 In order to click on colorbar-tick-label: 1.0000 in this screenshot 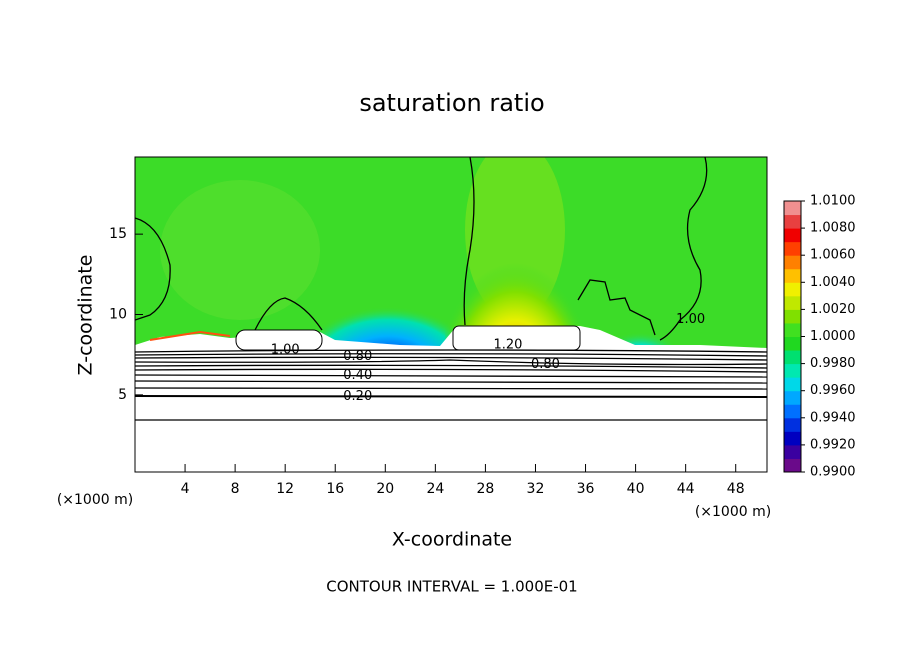, I will do `click(833, 336)`.